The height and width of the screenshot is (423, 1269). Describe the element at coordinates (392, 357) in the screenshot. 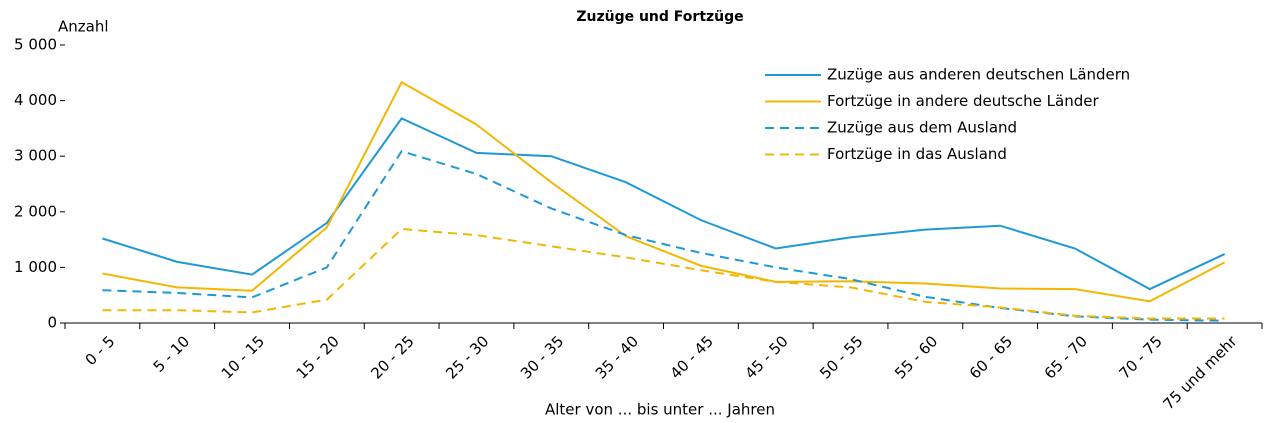

I see `x-tick-label: 20 - 25` at that location.